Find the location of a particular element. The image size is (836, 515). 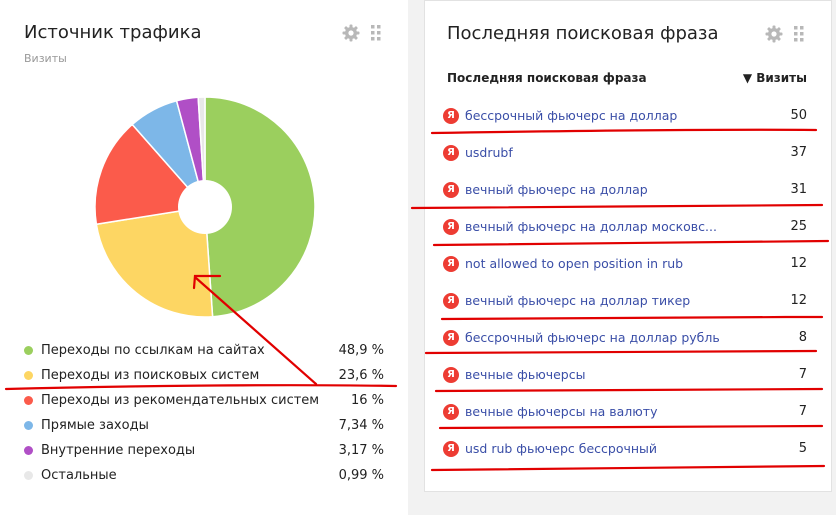

legend-item: Переходы из поисковых систем 23,6 % is located at coordinates (206, 375).